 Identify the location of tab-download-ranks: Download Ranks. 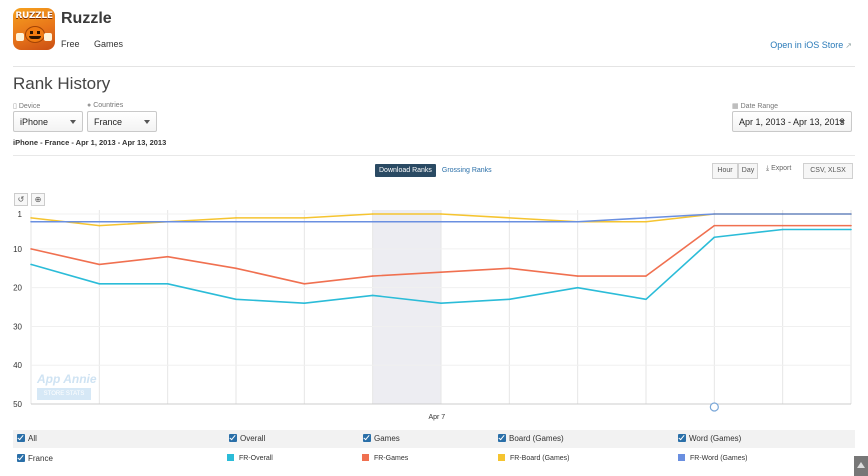
(405, 170).